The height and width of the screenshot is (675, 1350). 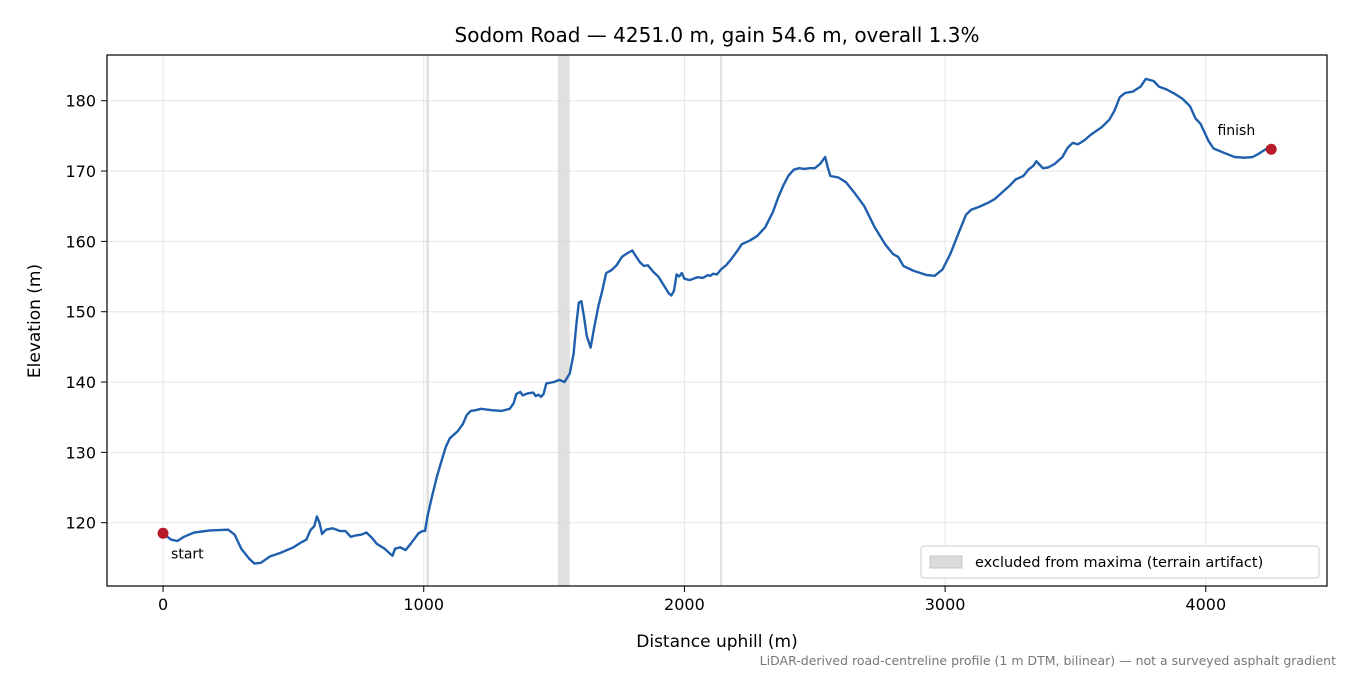 What do you see at coordinates (1236, 131) in the screenshot?
I see `finish-label: finish` at bounding box center [1236, 131].